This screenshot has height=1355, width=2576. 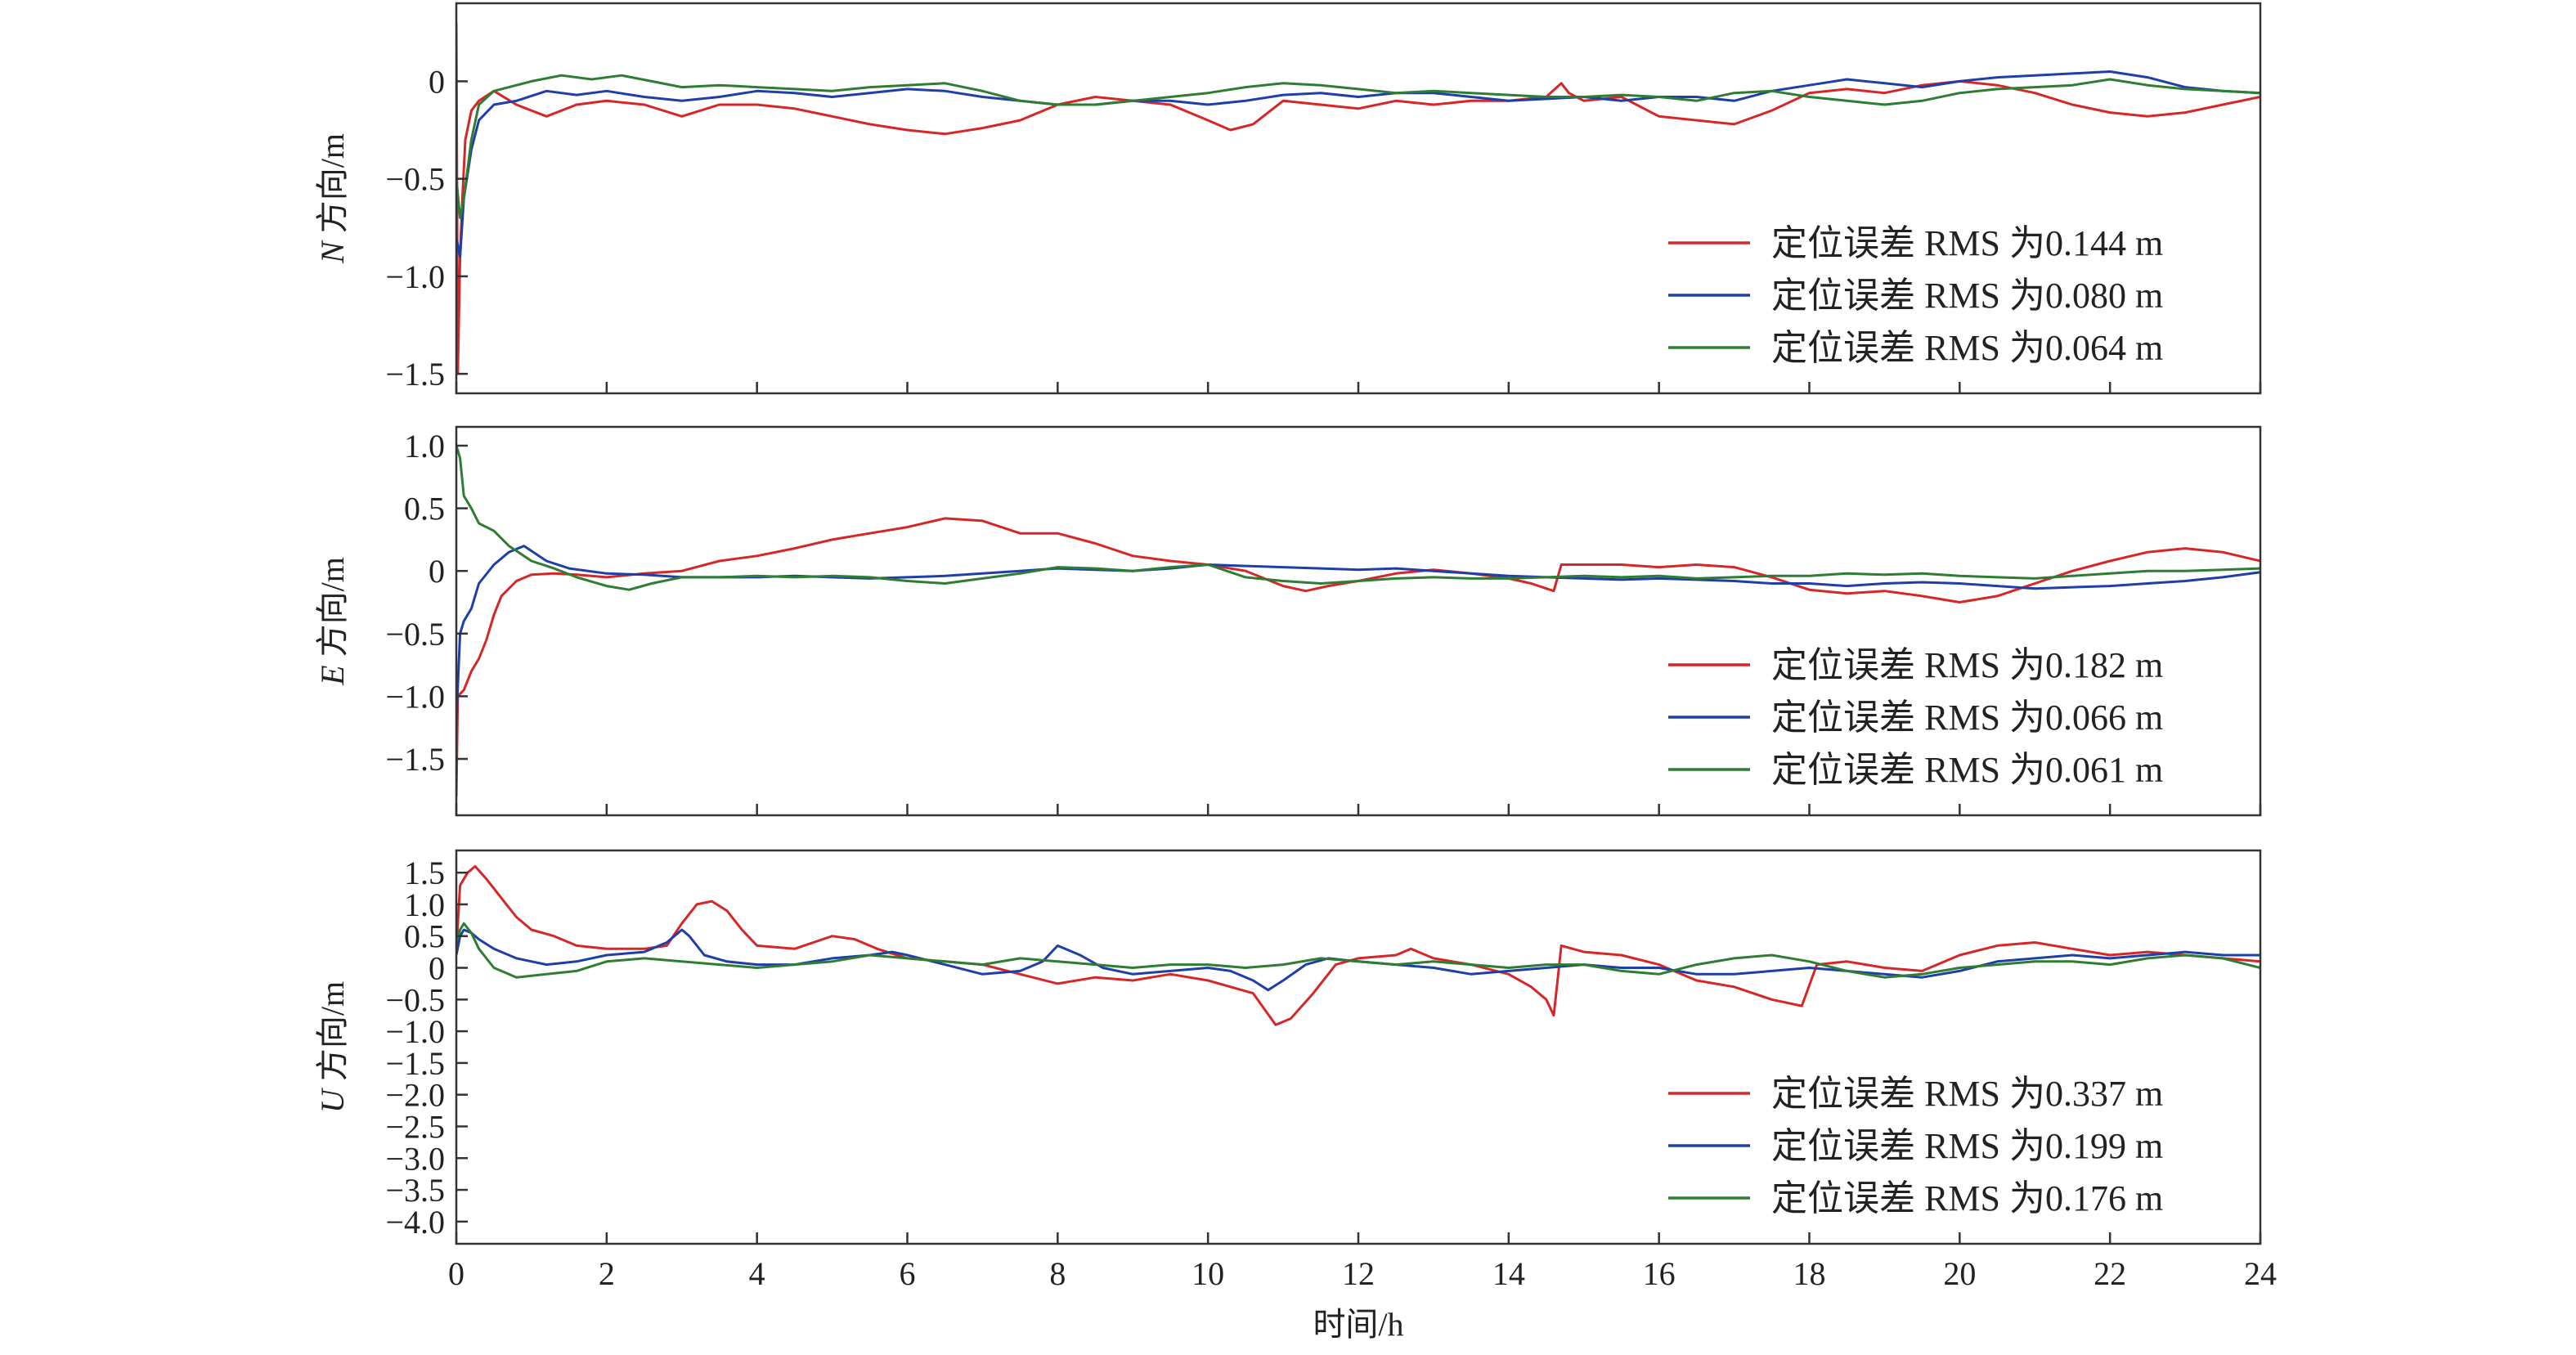 I want to click on y-tick-label-2-9: −3.0, so click(x=415, y=1158).